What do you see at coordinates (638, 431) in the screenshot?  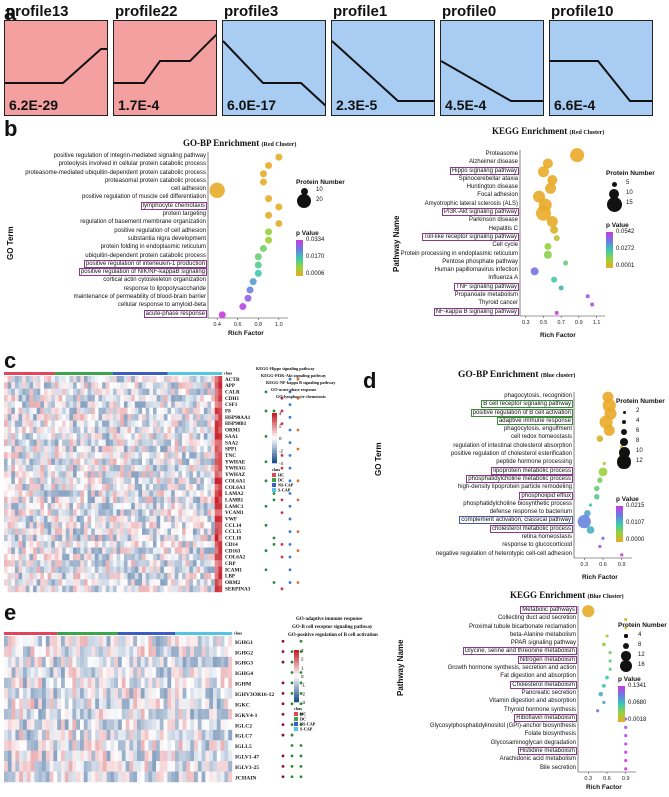 I see `size-legend-label: 6` at bounding box center [638, 431].